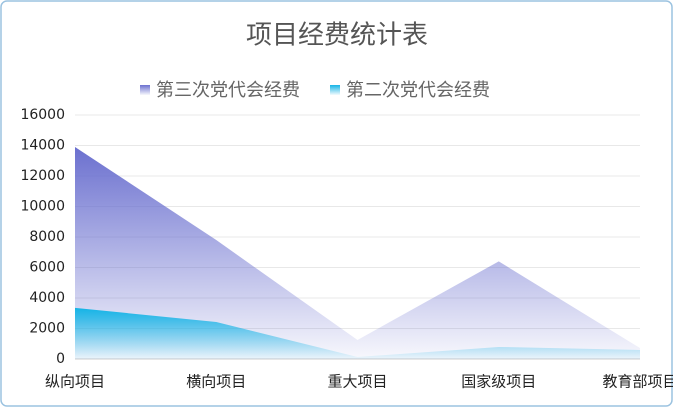 The image size is (673, 407). I want to click on area, so click(357, 333).